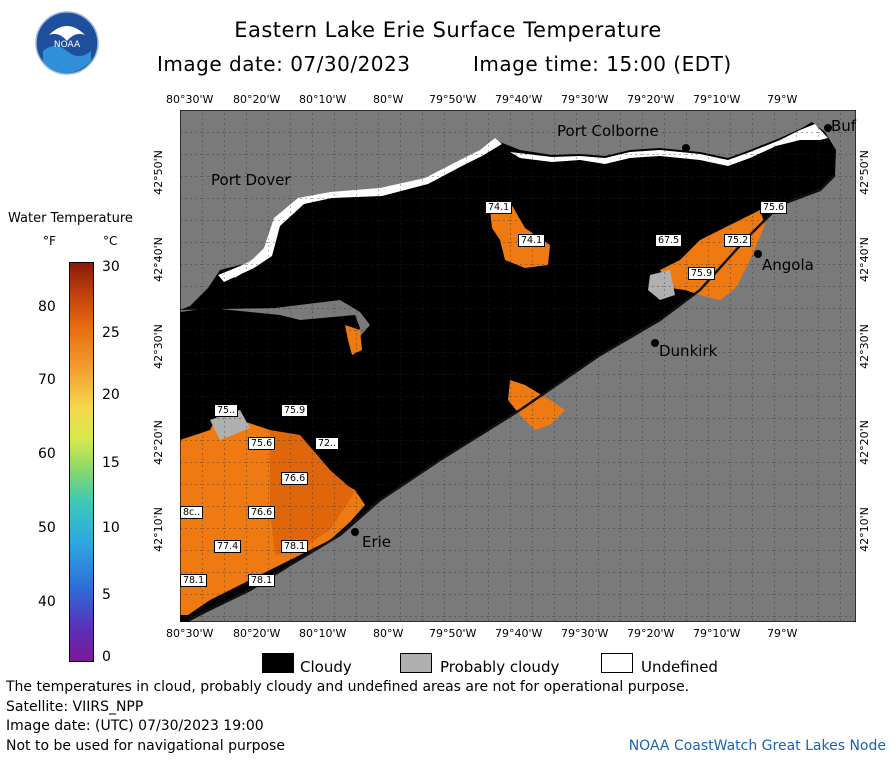 The height and width of the screenshot is (763, 896). Describe the element at coordinates (111, 333) in the screenshot. I see `legend-c-tick: 25` at that location.